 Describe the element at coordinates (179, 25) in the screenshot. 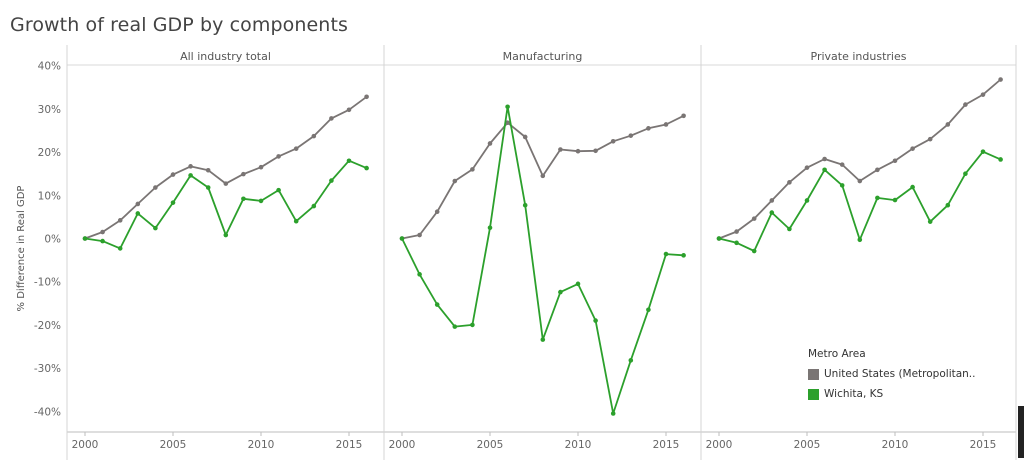

I see `chart-title: Growth of real GDP by components` at that location.